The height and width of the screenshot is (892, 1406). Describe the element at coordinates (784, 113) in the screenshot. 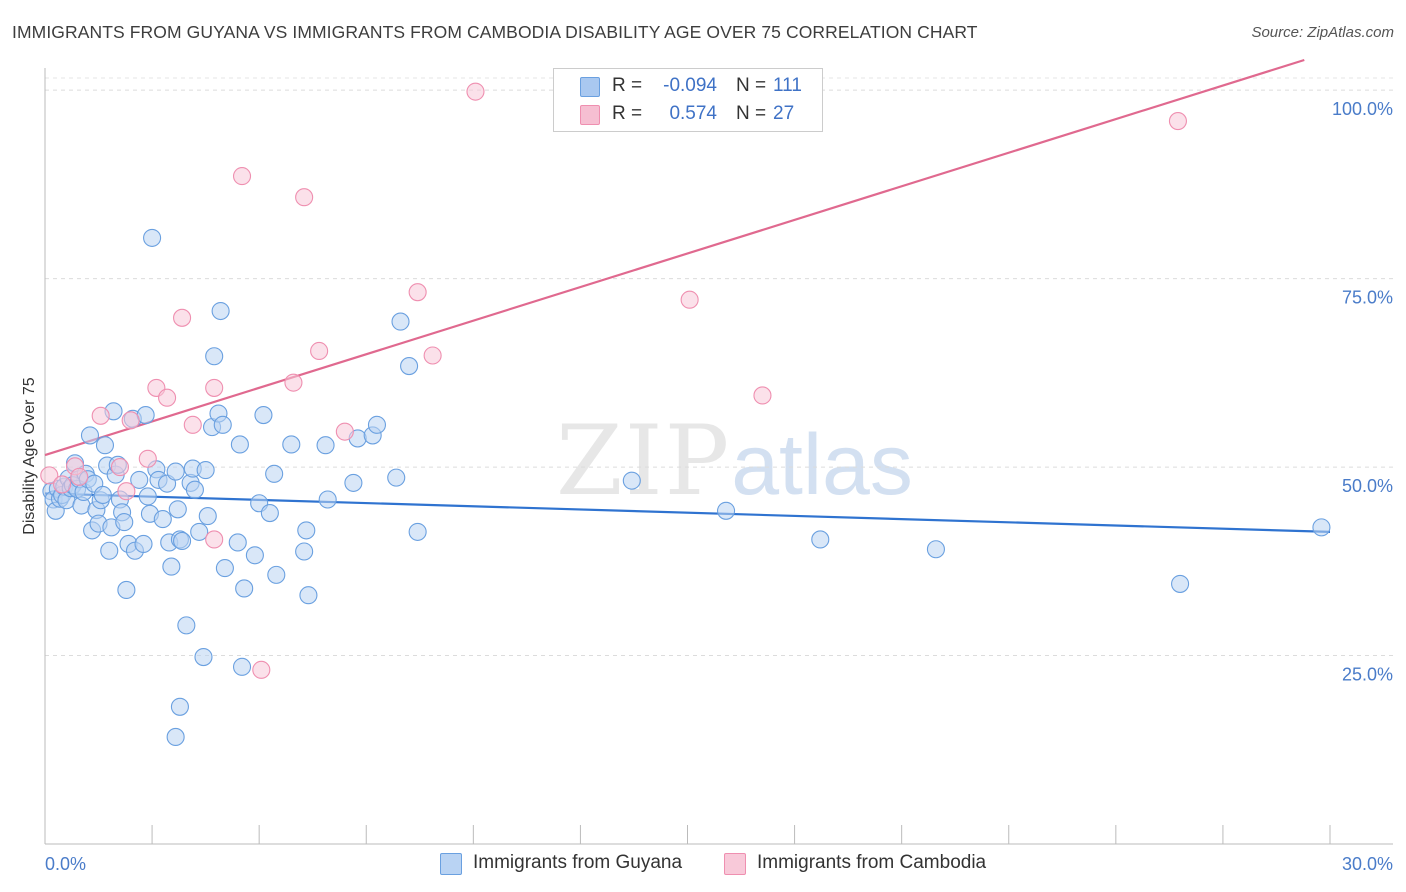

I see `legend-n-value: 27` at that location.